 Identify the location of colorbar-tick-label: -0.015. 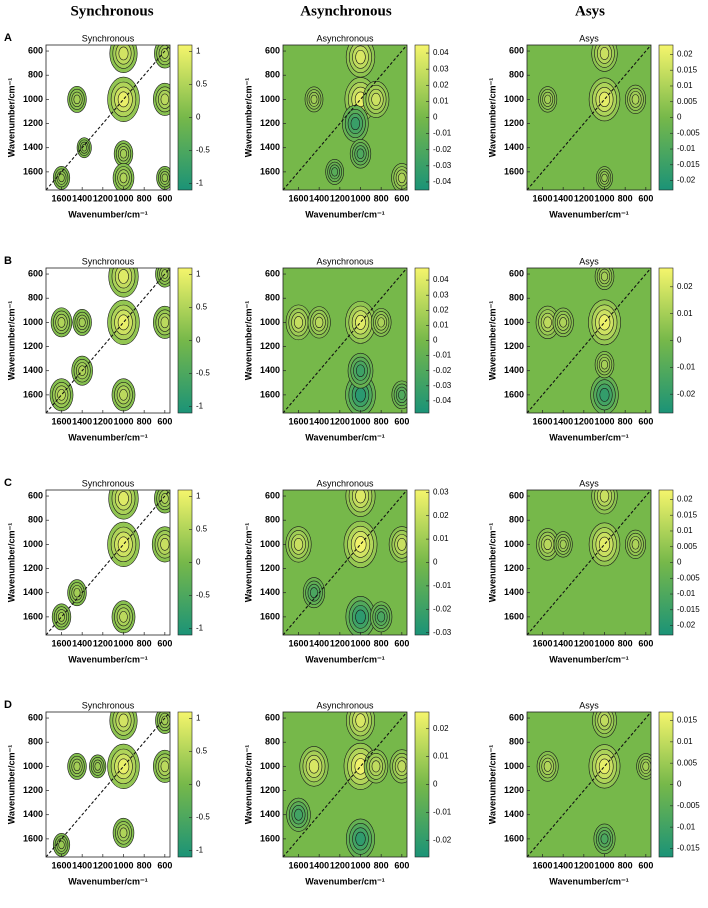
(688, 164).